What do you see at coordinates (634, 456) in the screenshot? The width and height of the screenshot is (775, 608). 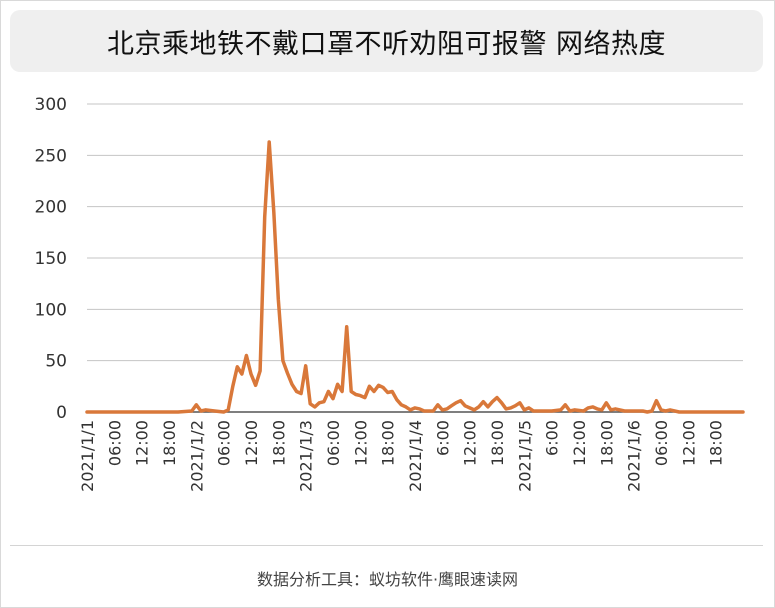 I see `x-tick-label: 2021/1/6` at bounding box center [634, 456].